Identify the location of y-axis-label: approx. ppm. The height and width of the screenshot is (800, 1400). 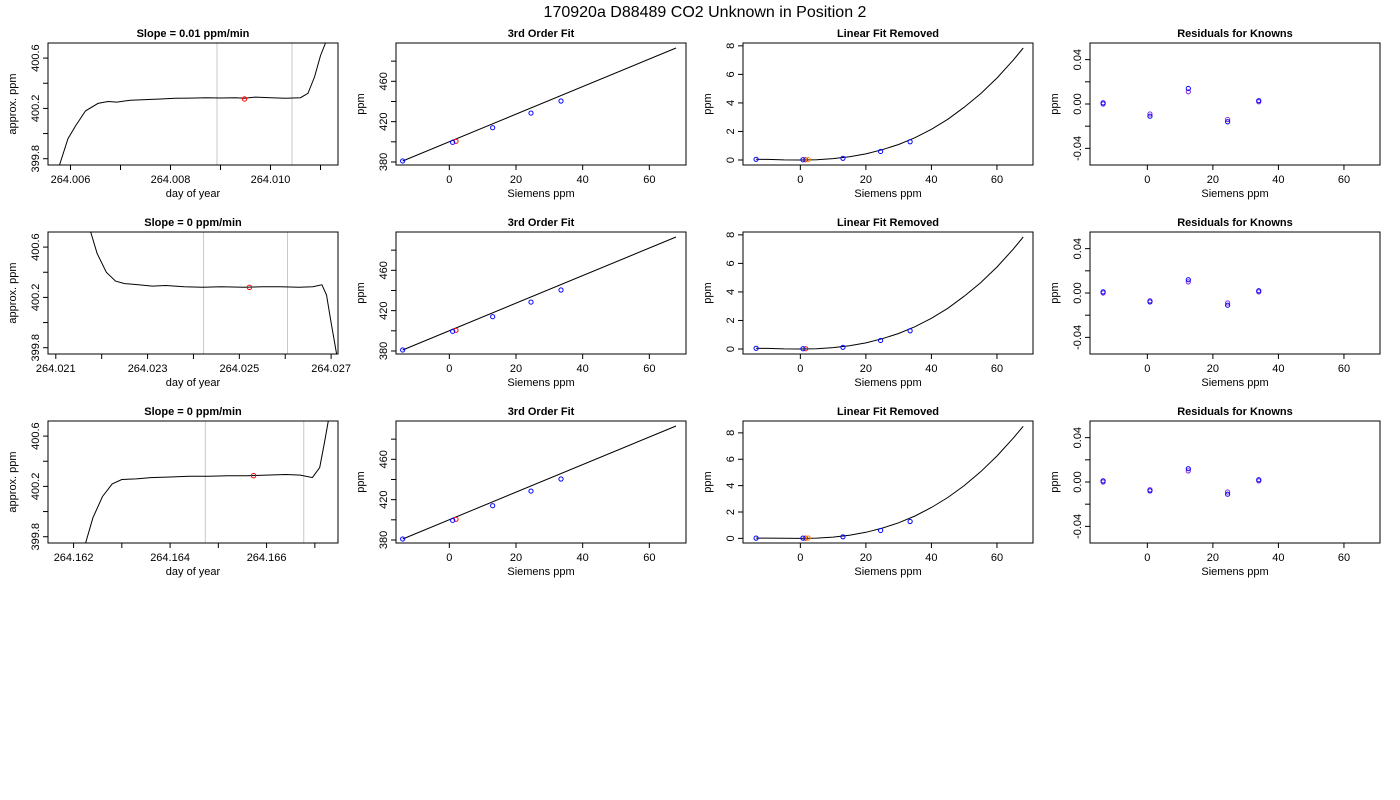
(13, 481).